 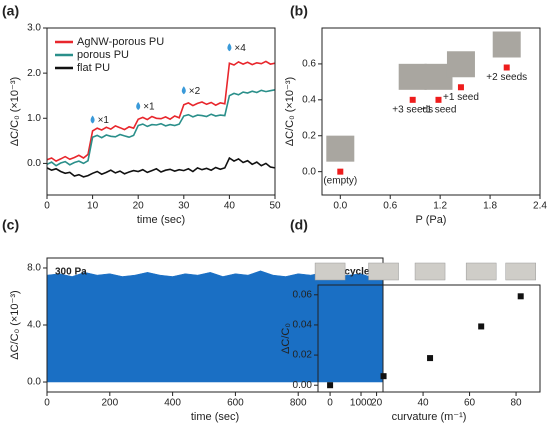 I want to click on point-label: +2 seeds, so click(x=506, y=77).